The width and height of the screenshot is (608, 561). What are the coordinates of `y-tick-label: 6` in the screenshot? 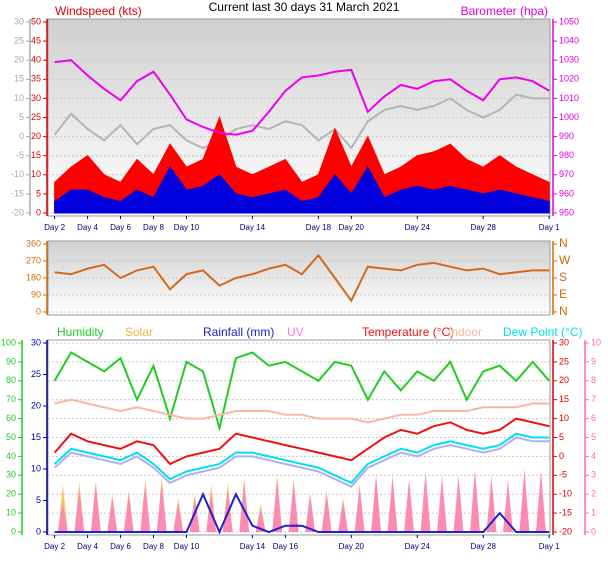 It's located at (593, 418).